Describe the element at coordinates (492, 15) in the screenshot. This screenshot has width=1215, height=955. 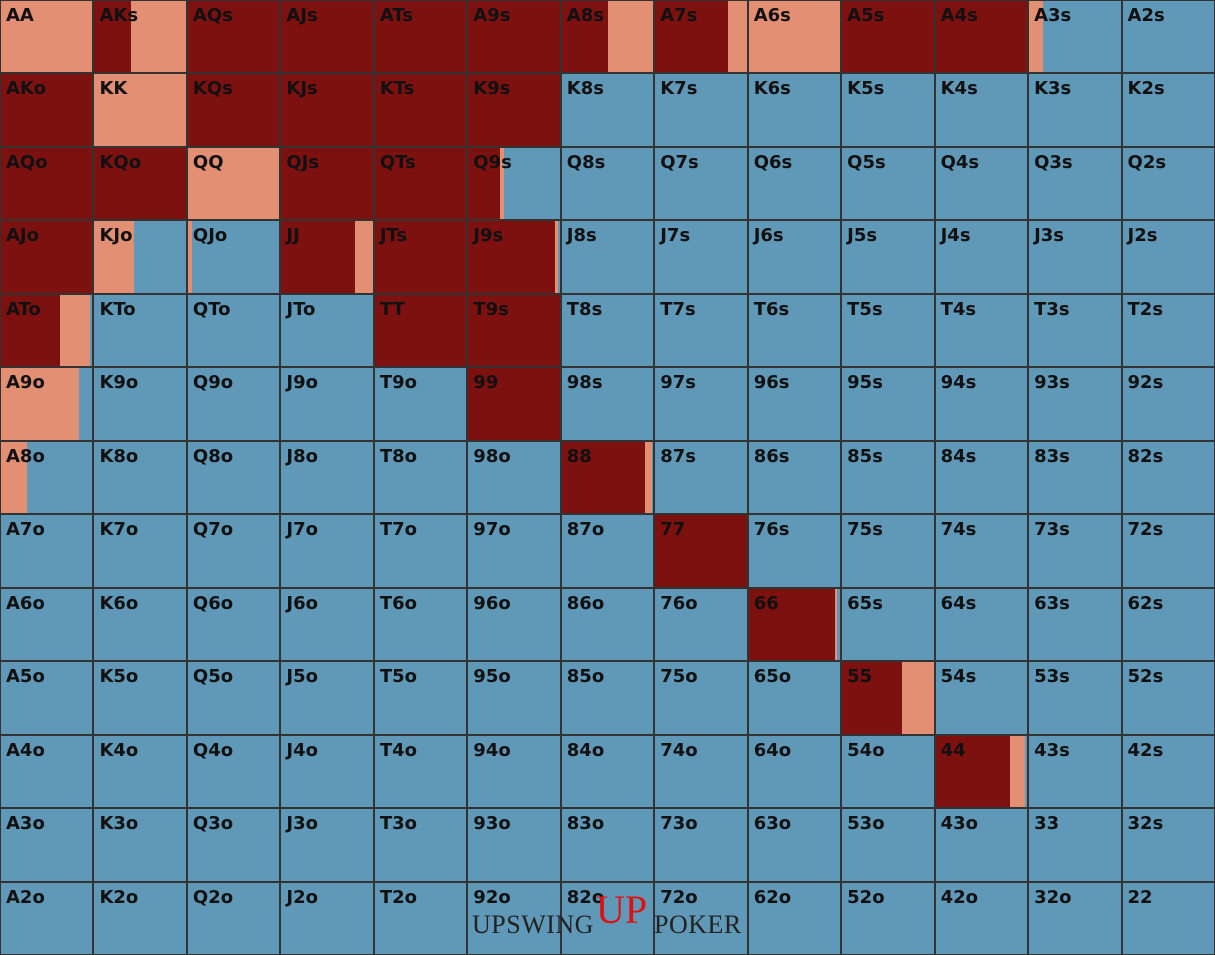
I see `hand-label: A9s` at that location.